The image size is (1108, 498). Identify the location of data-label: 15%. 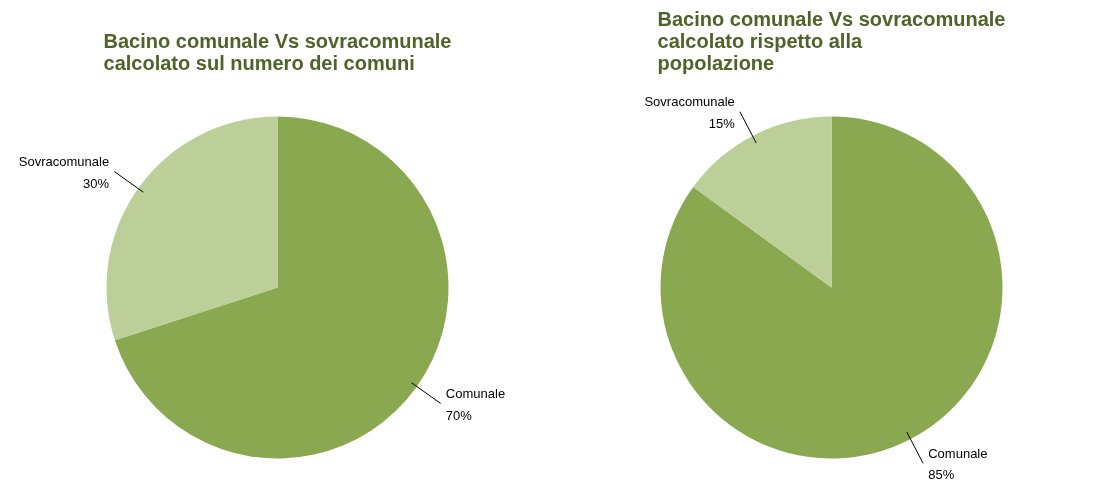
(722, 123).